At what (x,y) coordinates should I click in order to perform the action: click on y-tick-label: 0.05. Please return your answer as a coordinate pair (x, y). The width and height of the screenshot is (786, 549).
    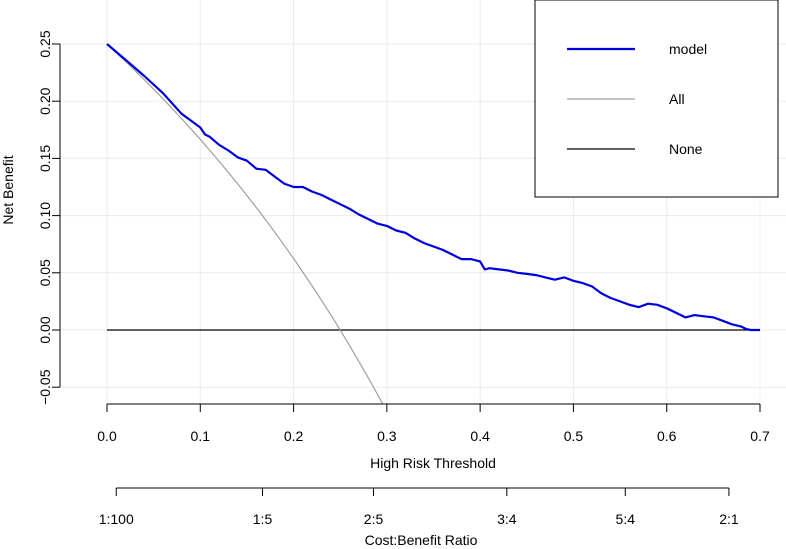
    Looking at the image, I should click on (45, 272).